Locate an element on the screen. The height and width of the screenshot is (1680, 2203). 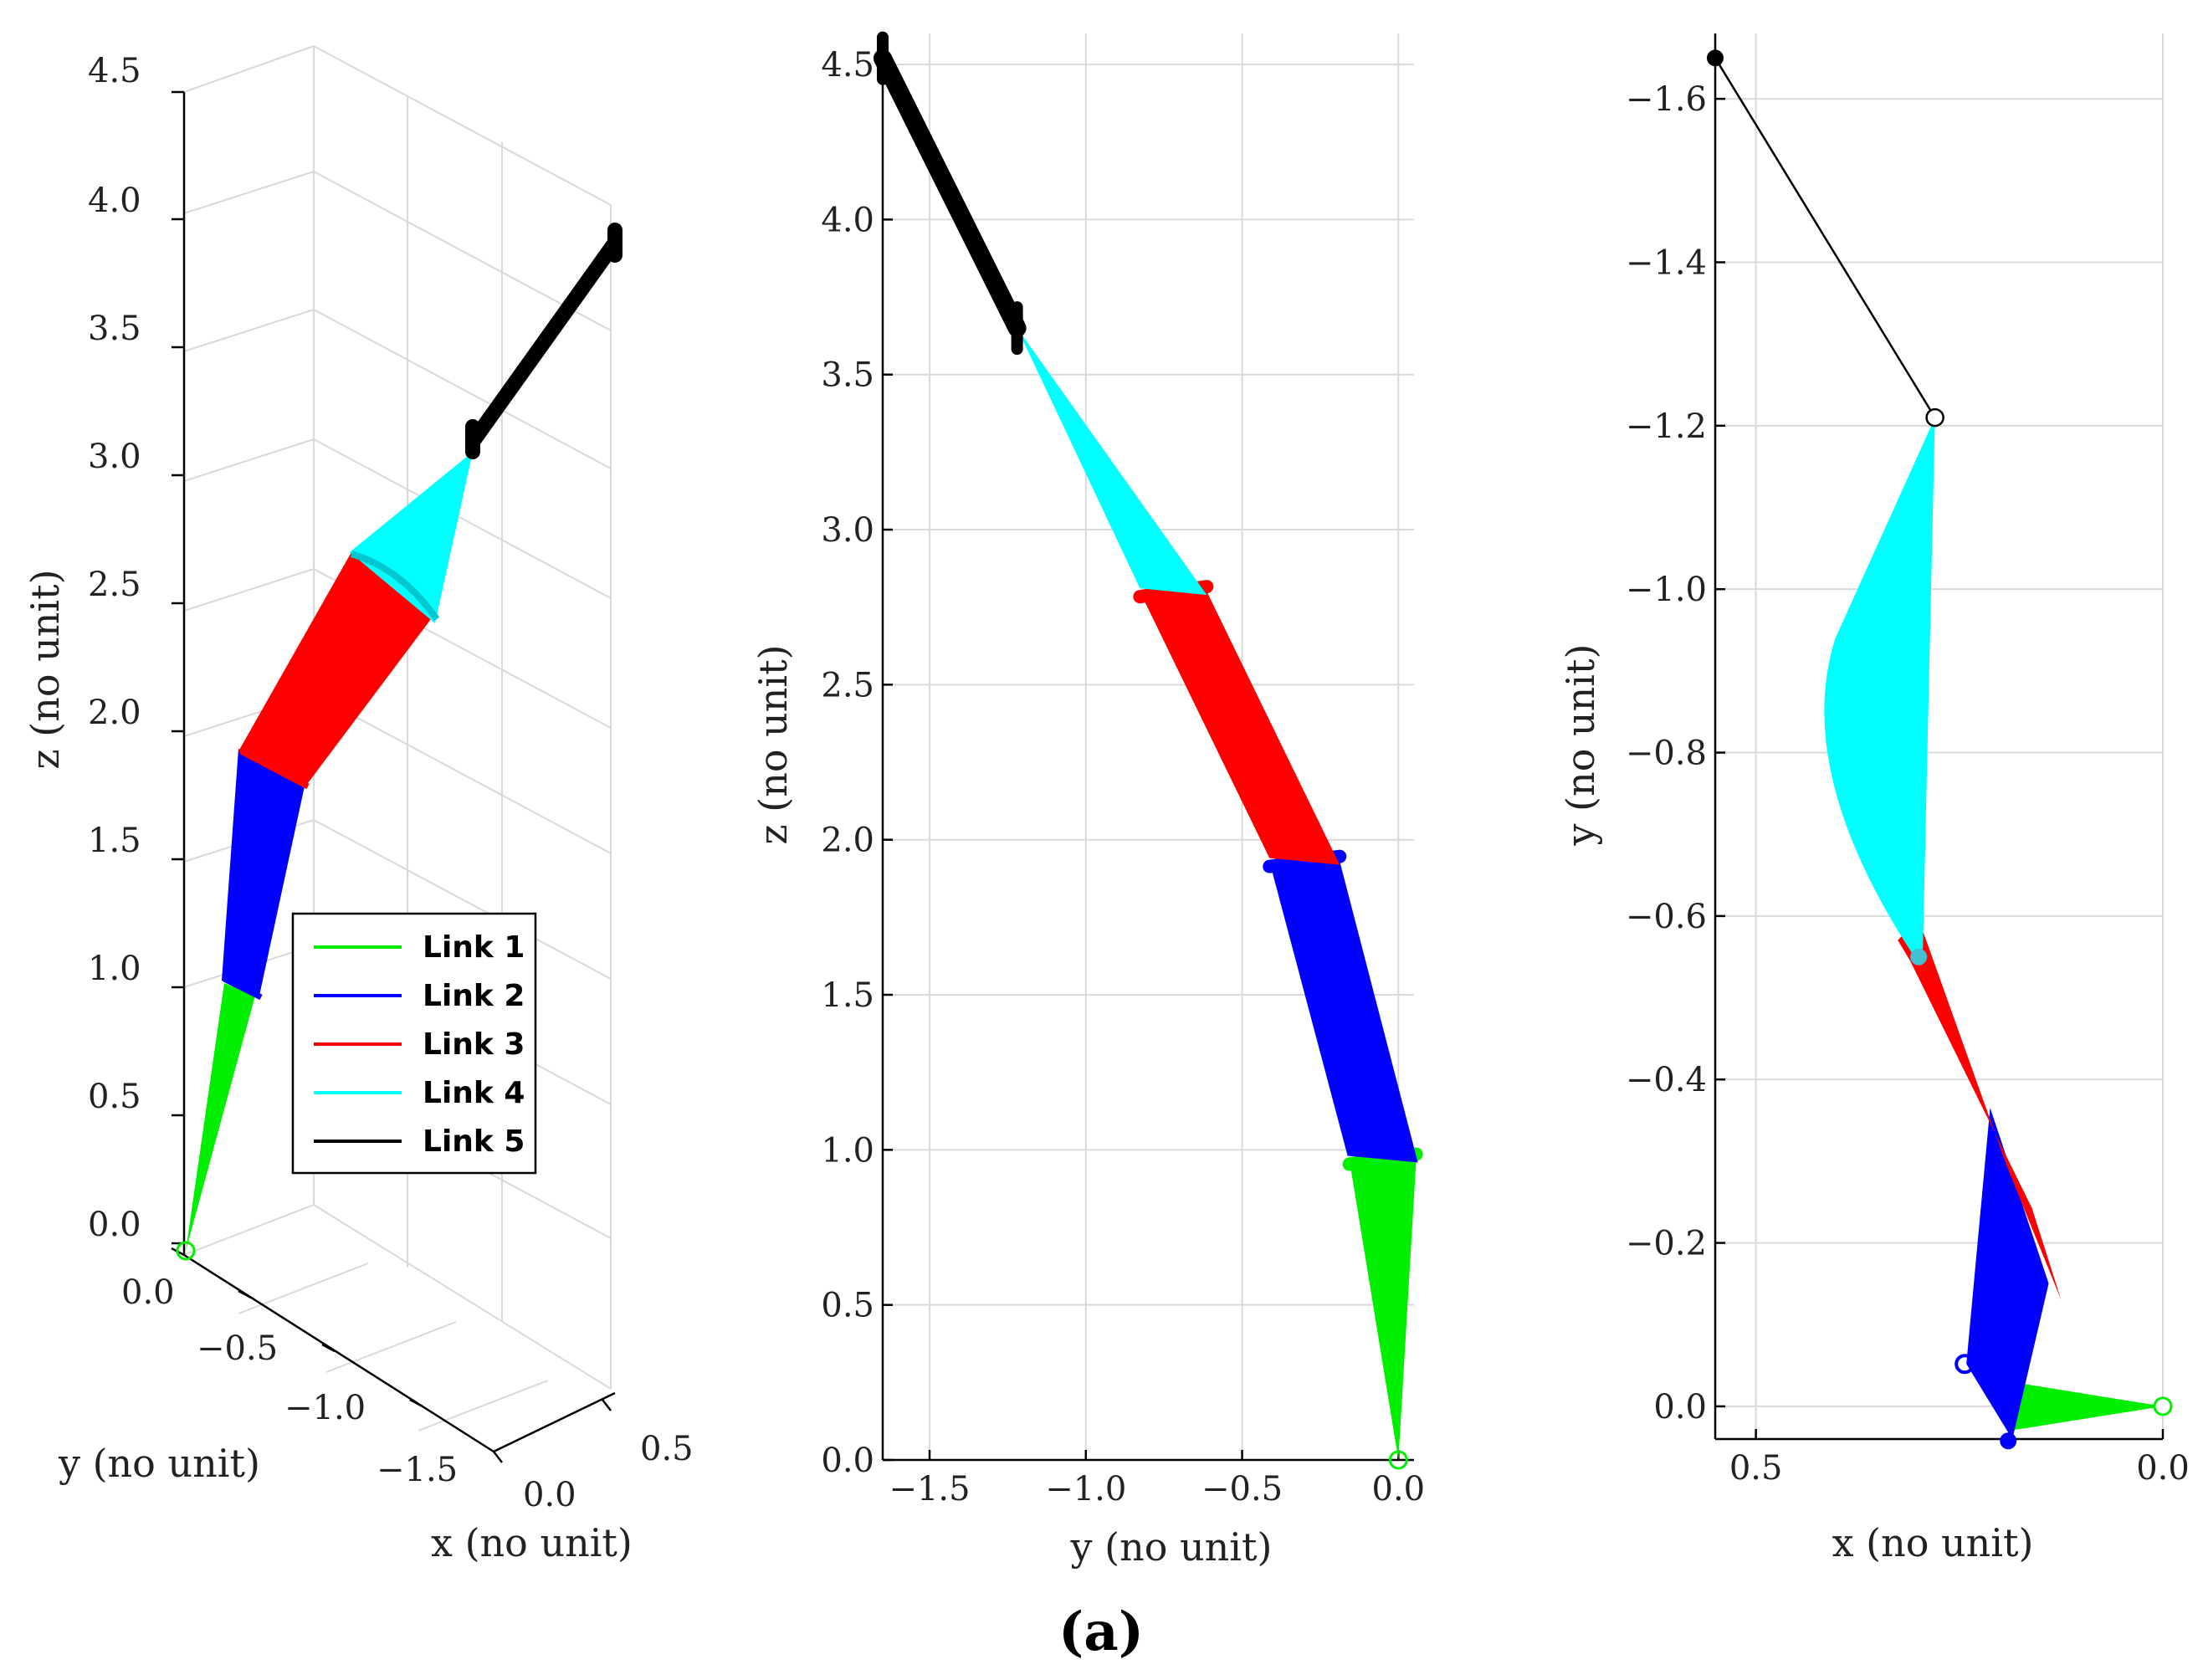
panel-3d-links is located at coordinates (399, 742).